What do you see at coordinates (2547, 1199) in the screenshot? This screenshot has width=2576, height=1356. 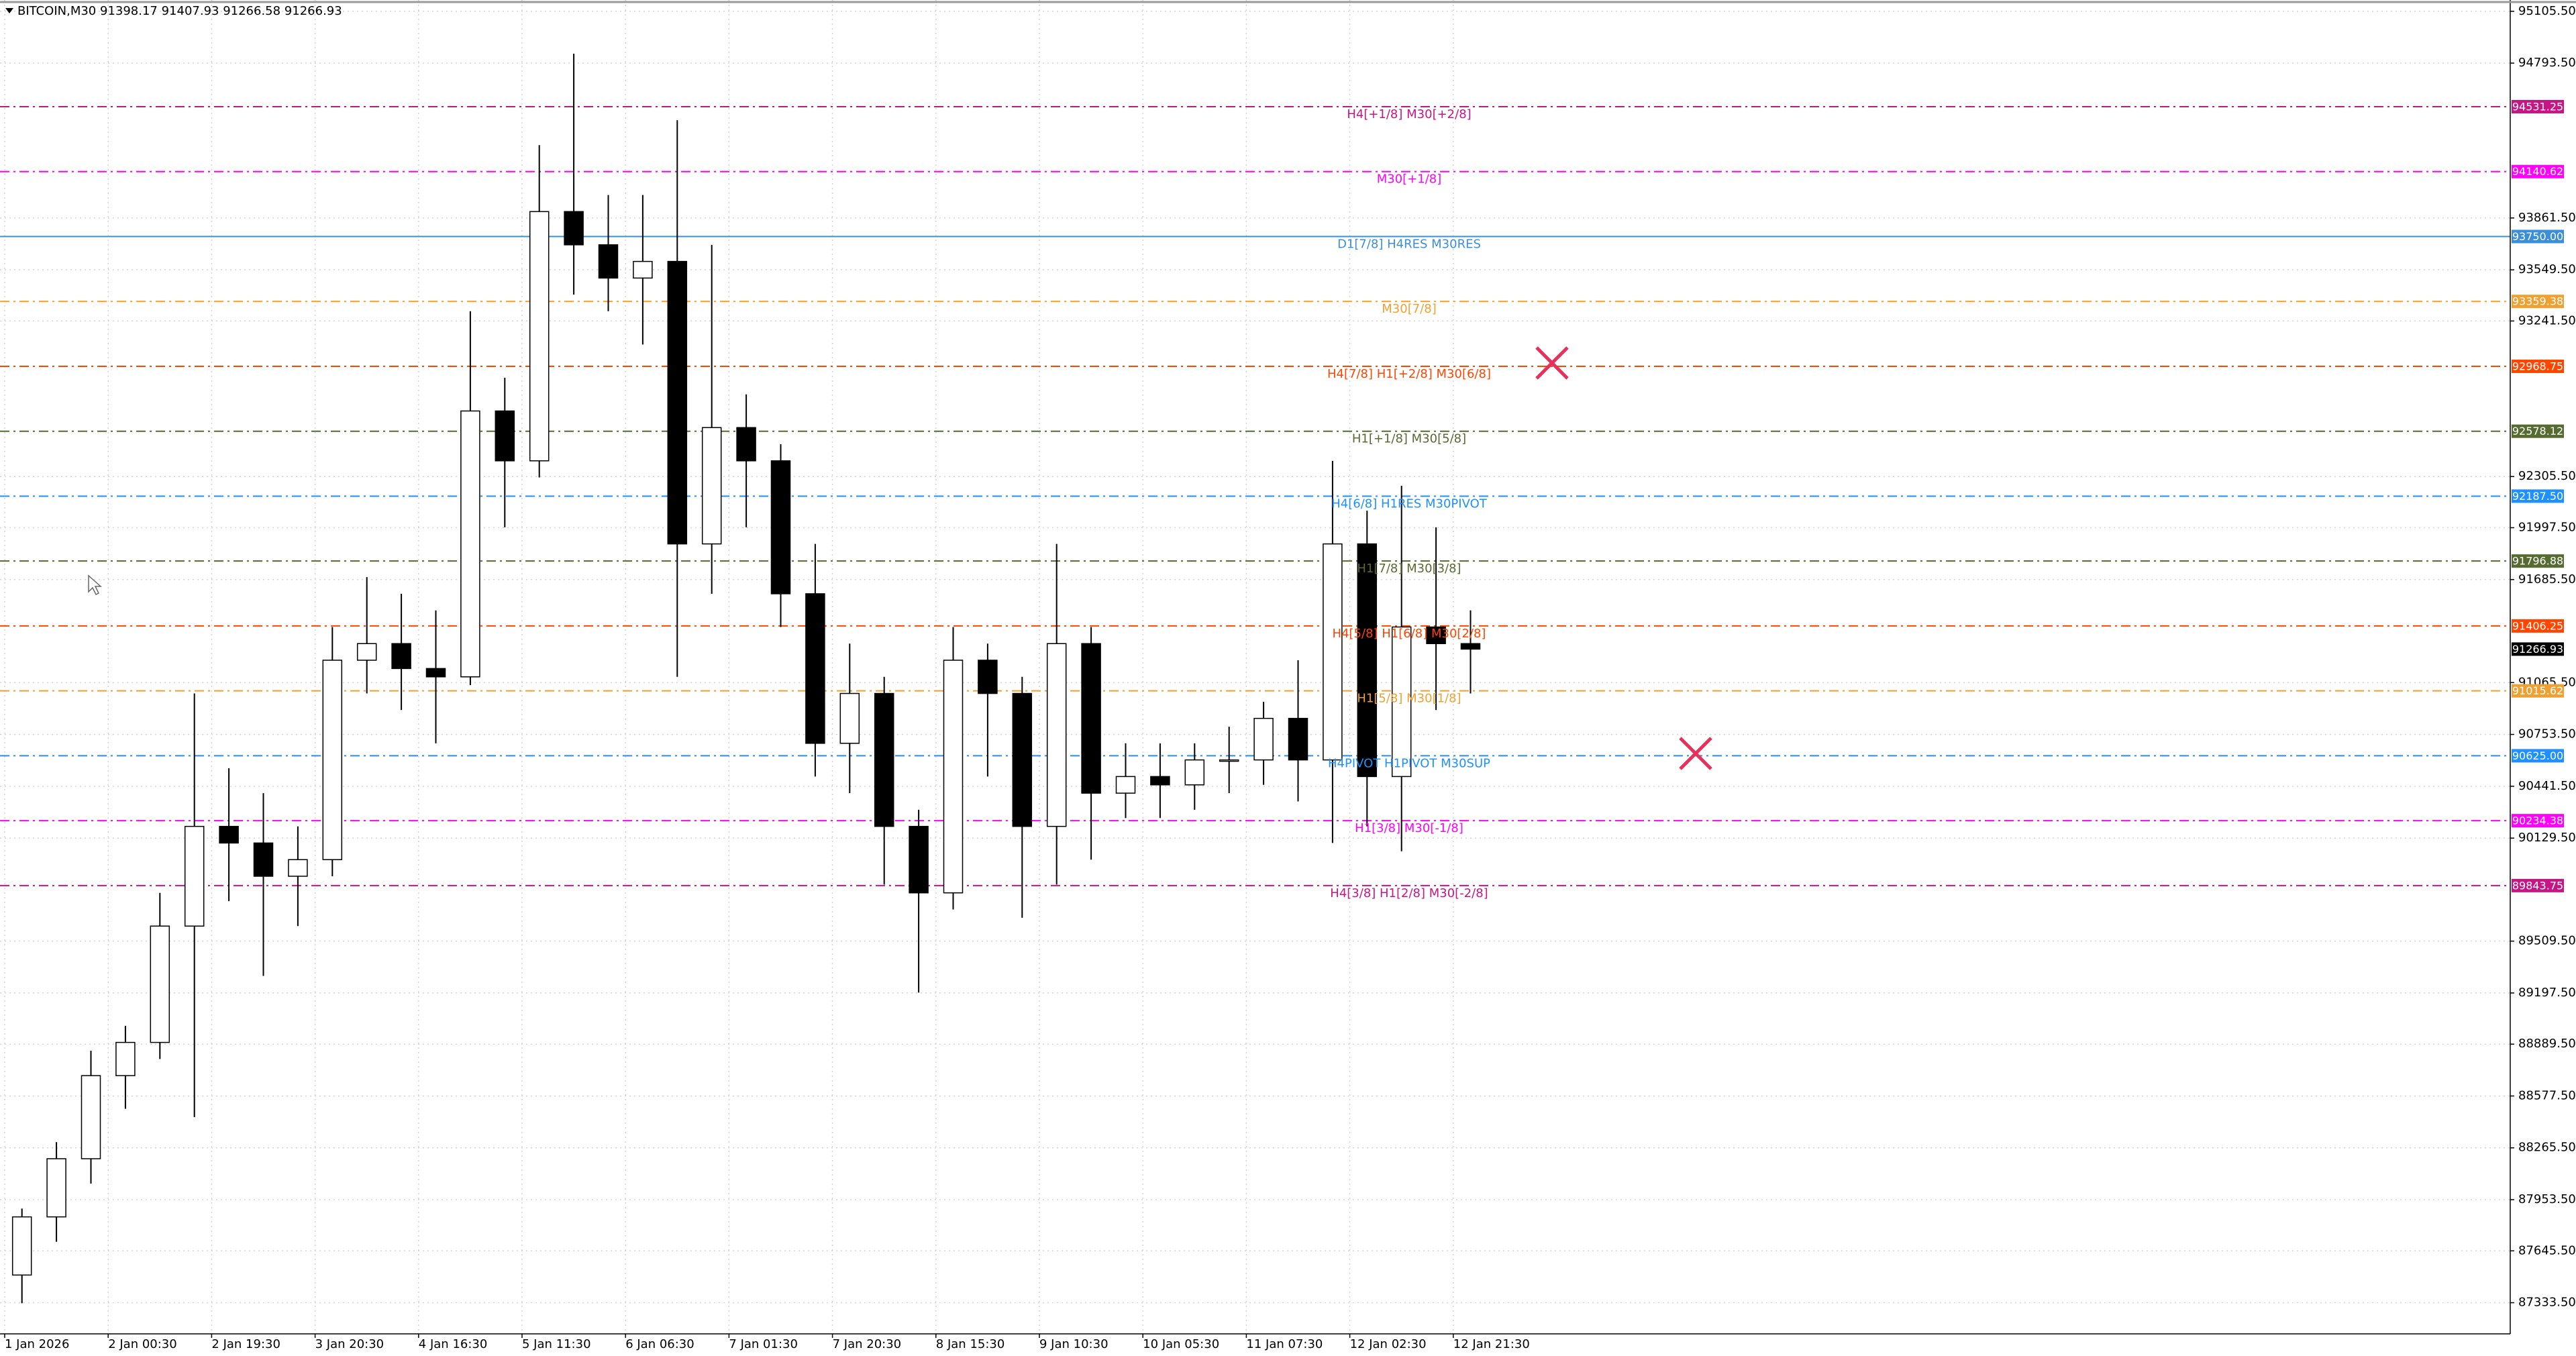 I see `y-tick-label: 87953.50` at bounding box center [2547, 1199].